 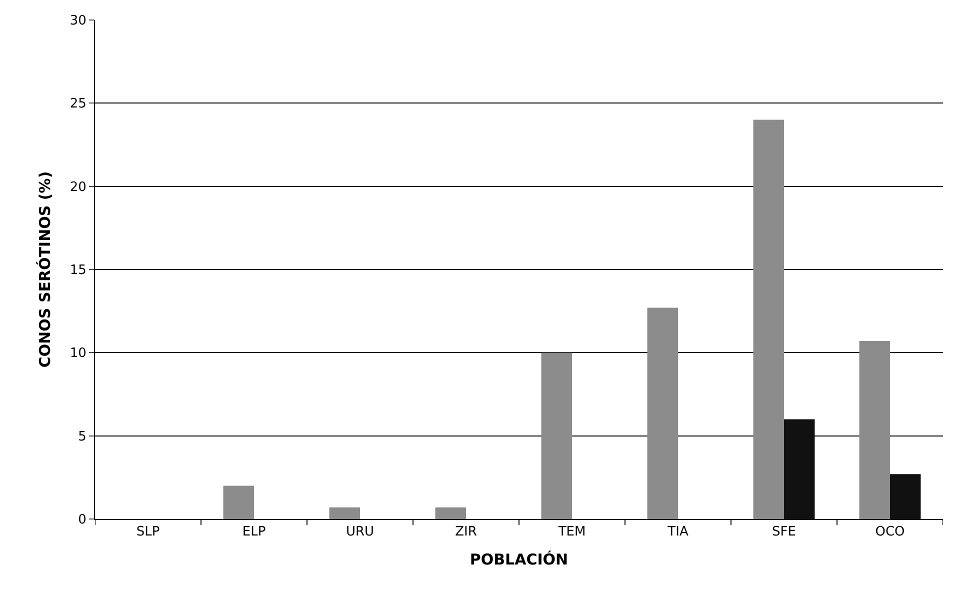 What do you see at coordinates (677, 532) in the screenshot?
I see `x-tick-label: TIA` at bounding box center [677, 532].